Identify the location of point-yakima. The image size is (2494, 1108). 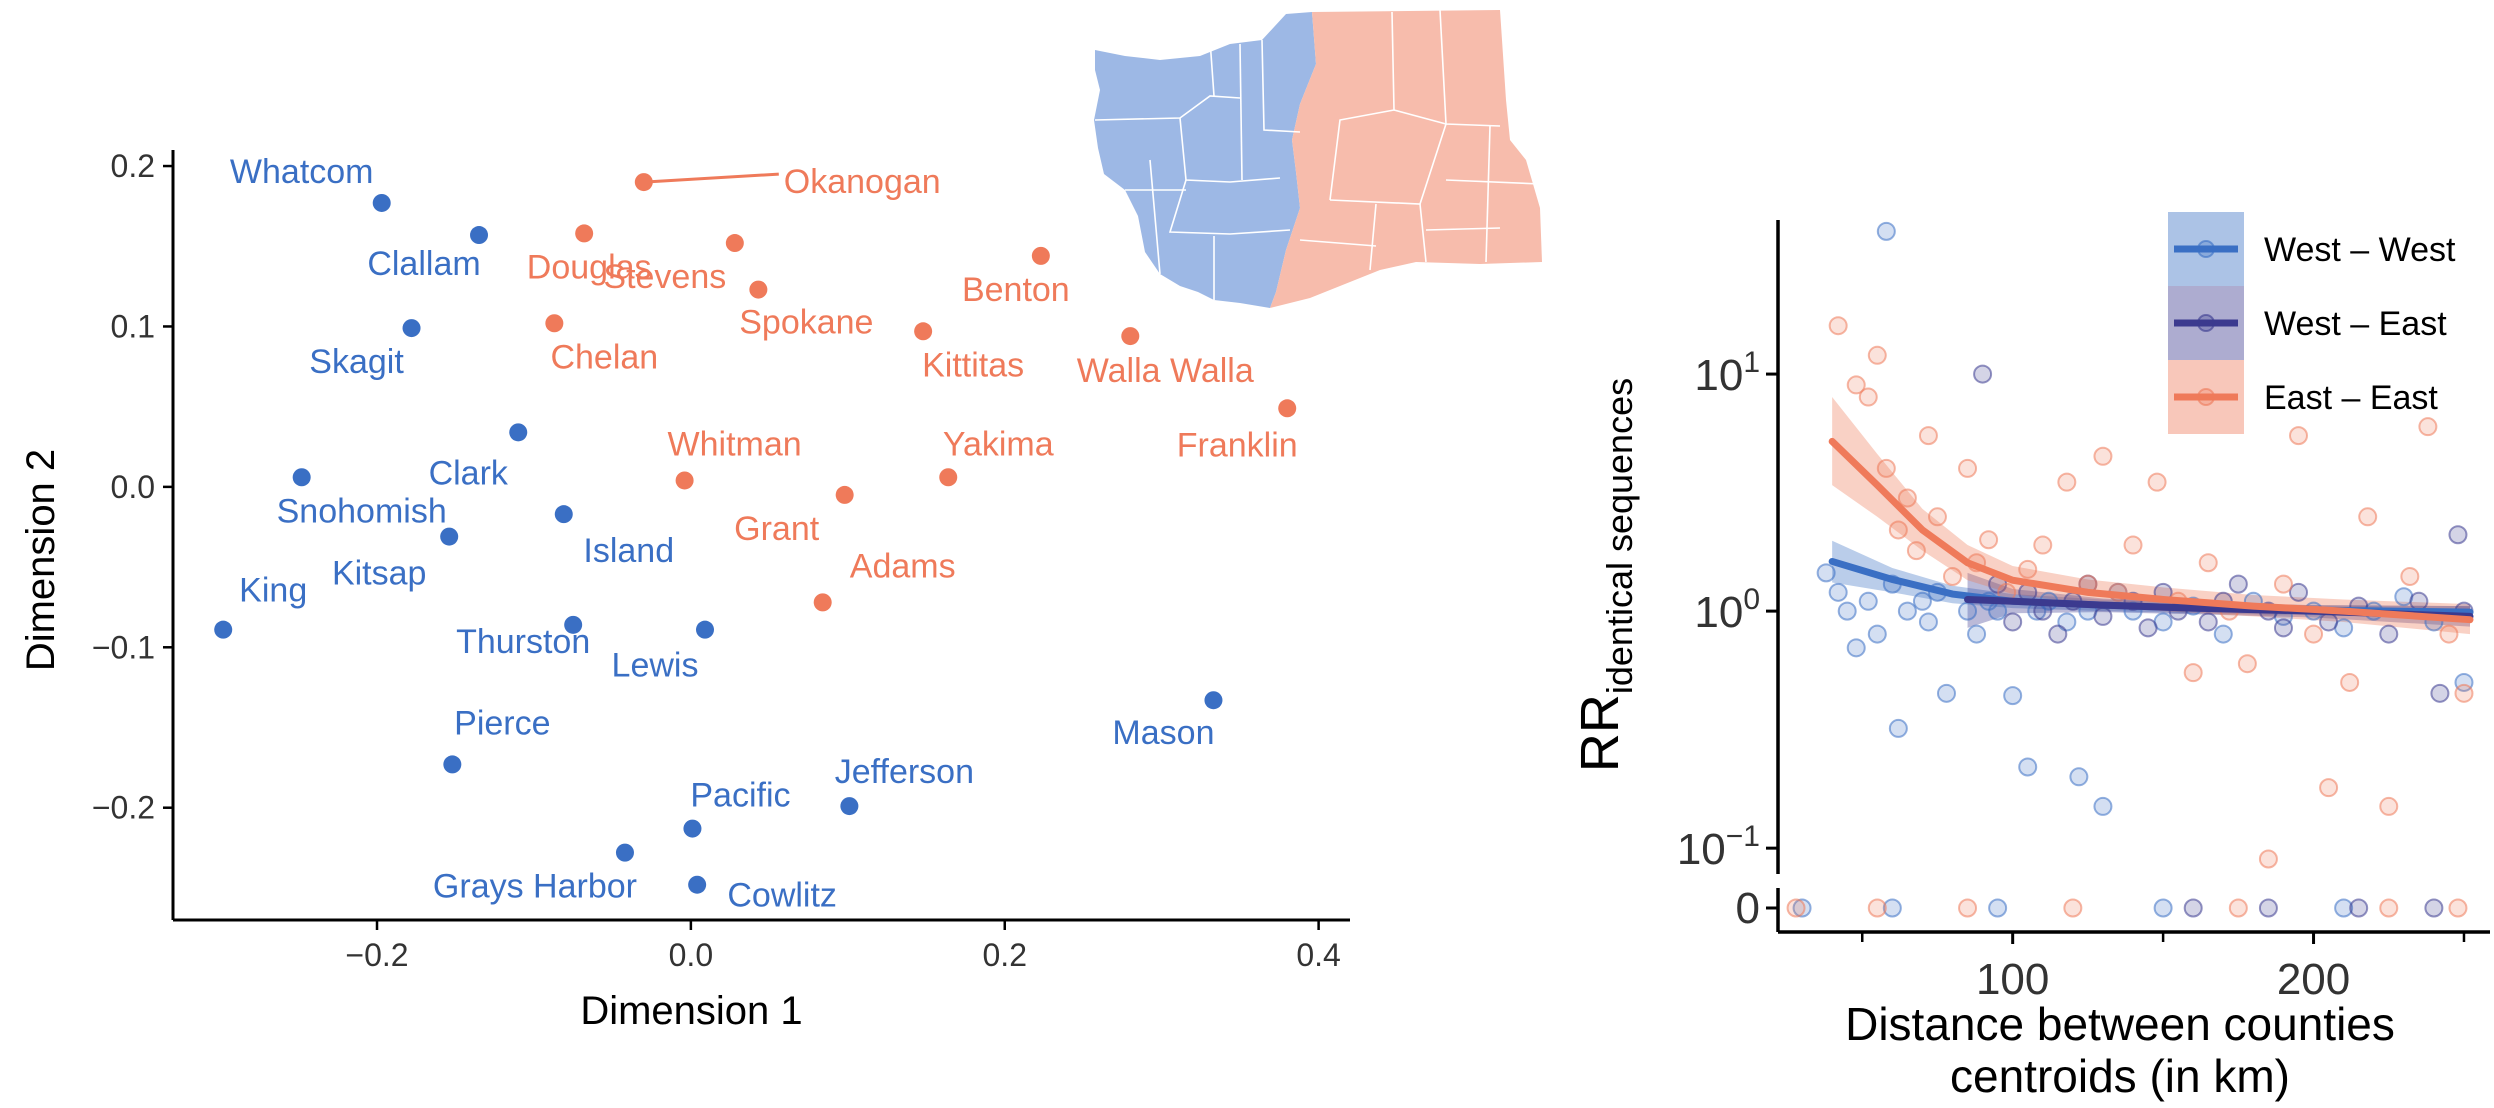
(948, 477).